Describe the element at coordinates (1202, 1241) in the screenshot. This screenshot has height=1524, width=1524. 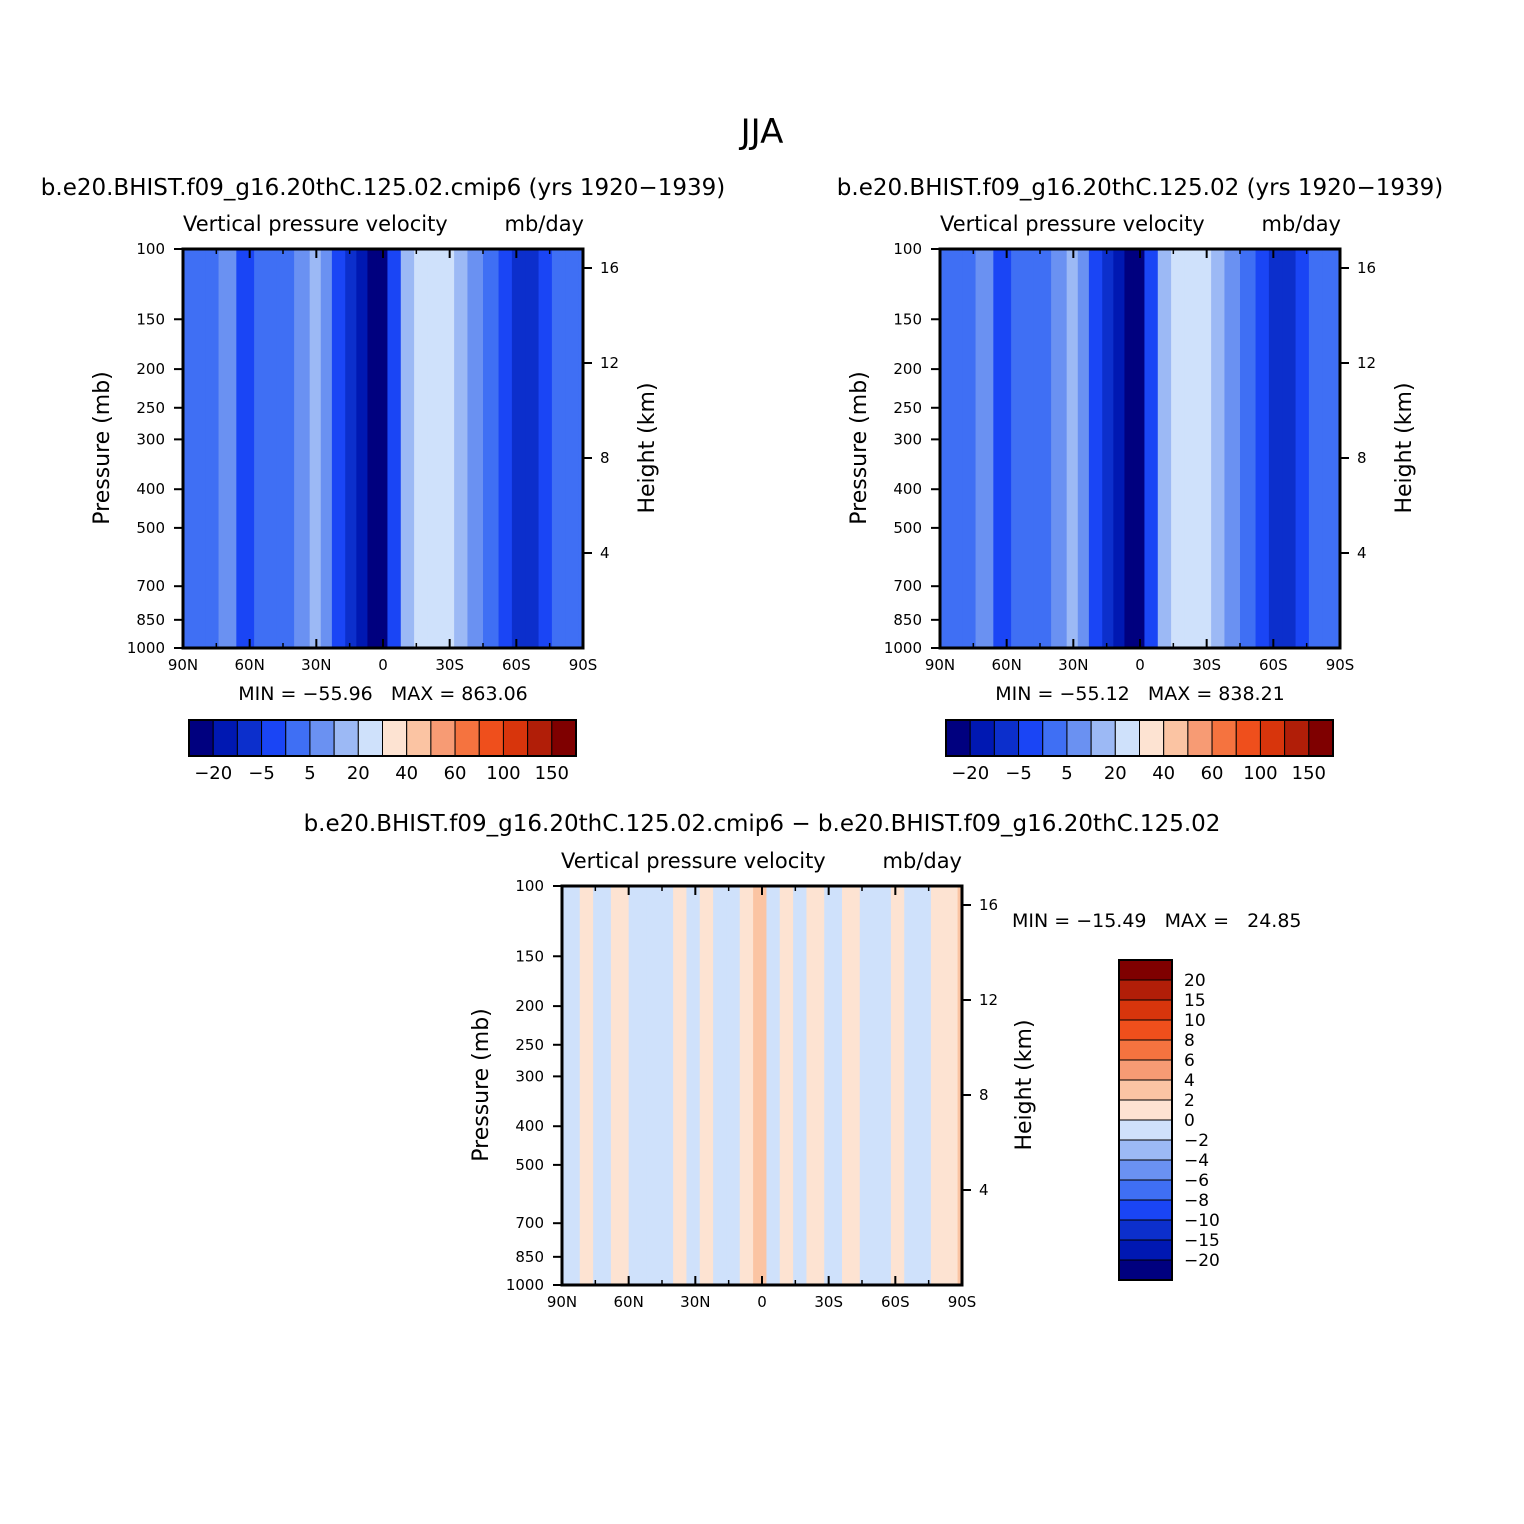
I see `colorbar-label: −15` at that location.